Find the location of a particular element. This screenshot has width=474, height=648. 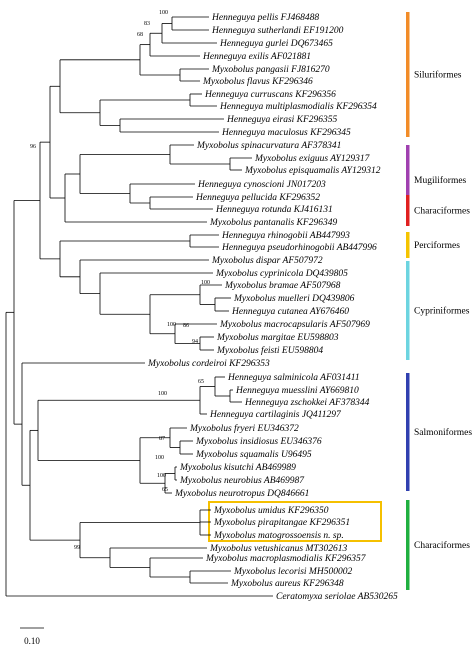

taxon-label: Henneguya rotunda KJ416131 is located at coordinates (274, 210).